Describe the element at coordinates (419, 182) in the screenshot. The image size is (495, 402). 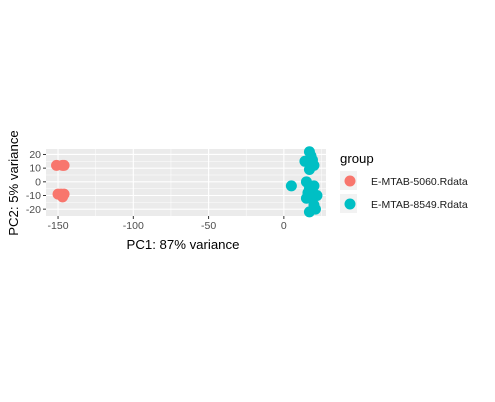
I see `legend-label: E-MTAB-5060.Rdata` at that location.